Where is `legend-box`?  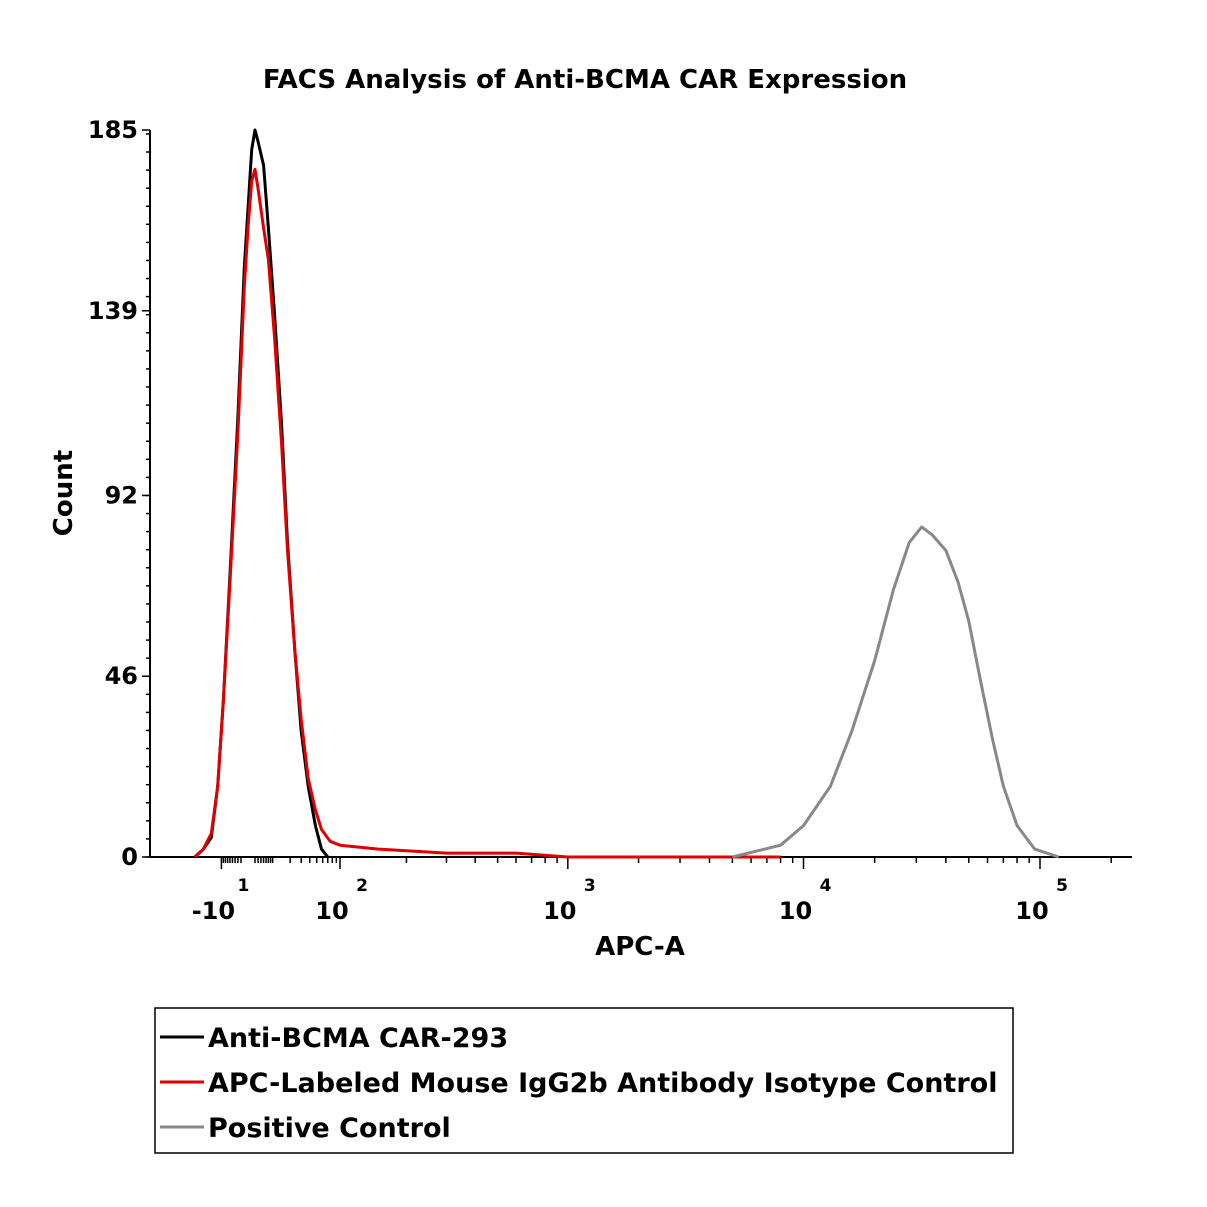 legend-box is located at coordinates (584, 1080).